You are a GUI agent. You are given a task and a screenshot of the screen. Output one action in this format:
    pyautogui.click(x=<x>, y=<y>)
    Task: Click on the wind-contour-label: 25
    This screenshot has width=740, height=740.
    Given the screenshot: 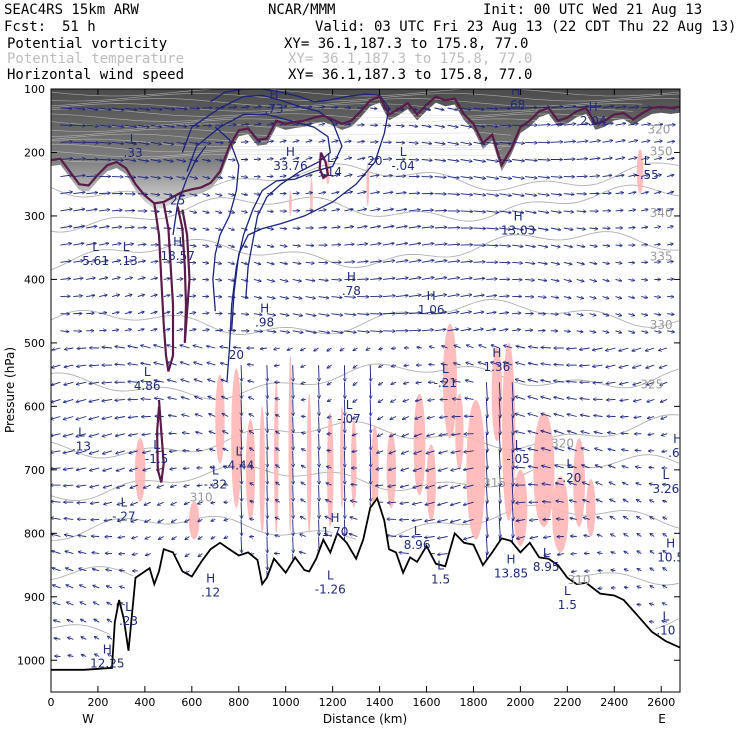 What is the action you would take?
    pyautogui.click(x=177, y=201)
    